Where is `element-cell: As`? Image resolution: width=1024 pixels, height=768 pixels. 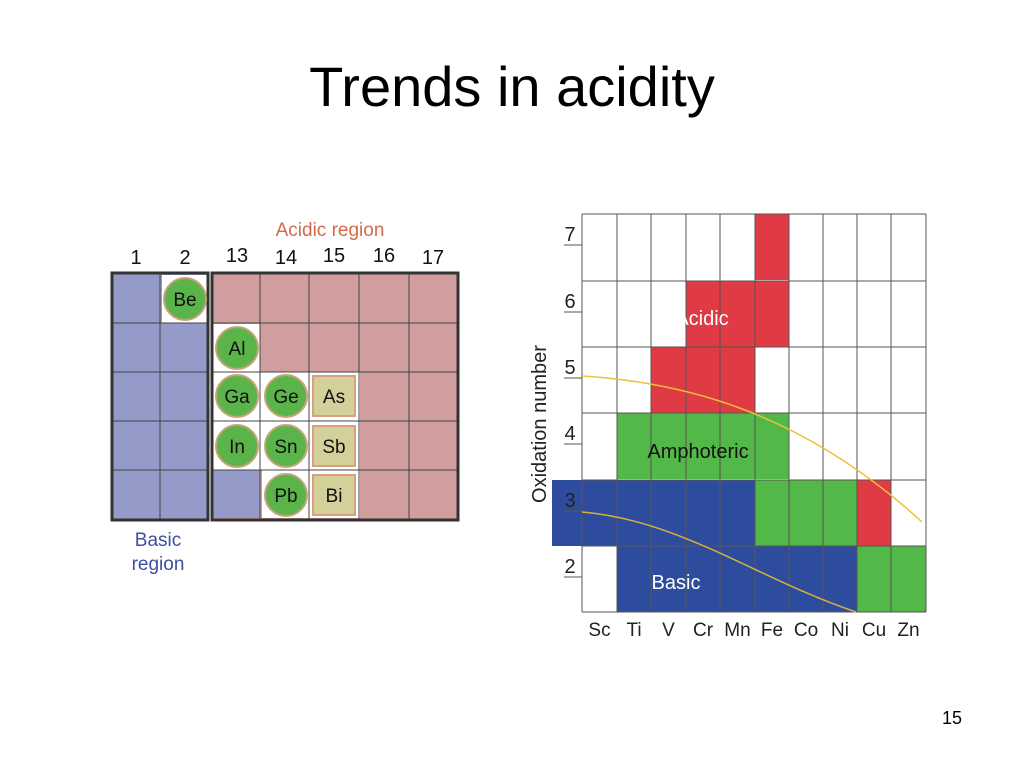 element-cell: As is located at coordinates (334, 396).